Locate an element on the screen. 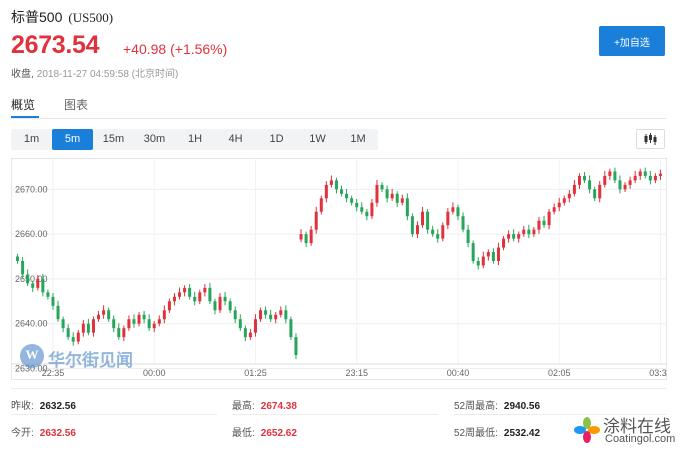 This screenshot has width=685, height=455. y-tick-label: 2630.00 is located at coordinates (31, 368).